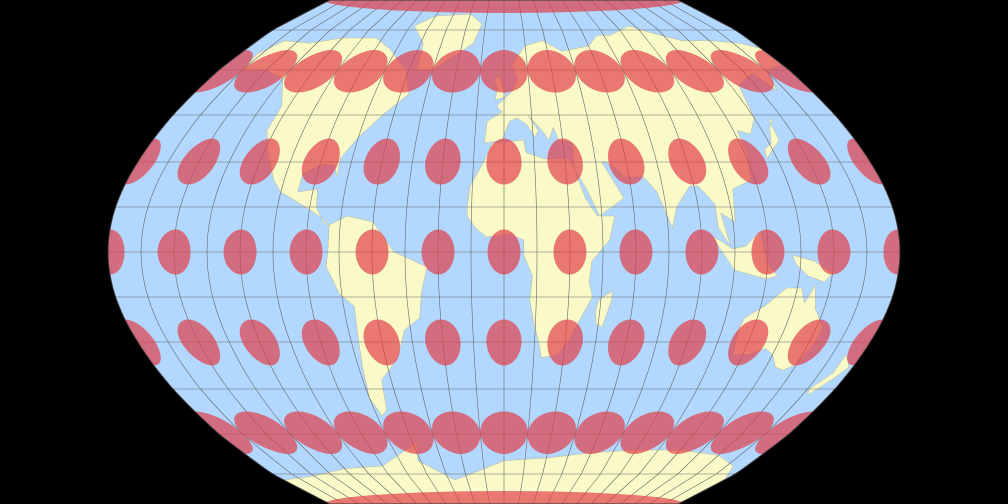 The image size is (1008, 504). Describe the element at coordinates (812, 268) in the screenshot. I see `land-new-guinea` at that location.